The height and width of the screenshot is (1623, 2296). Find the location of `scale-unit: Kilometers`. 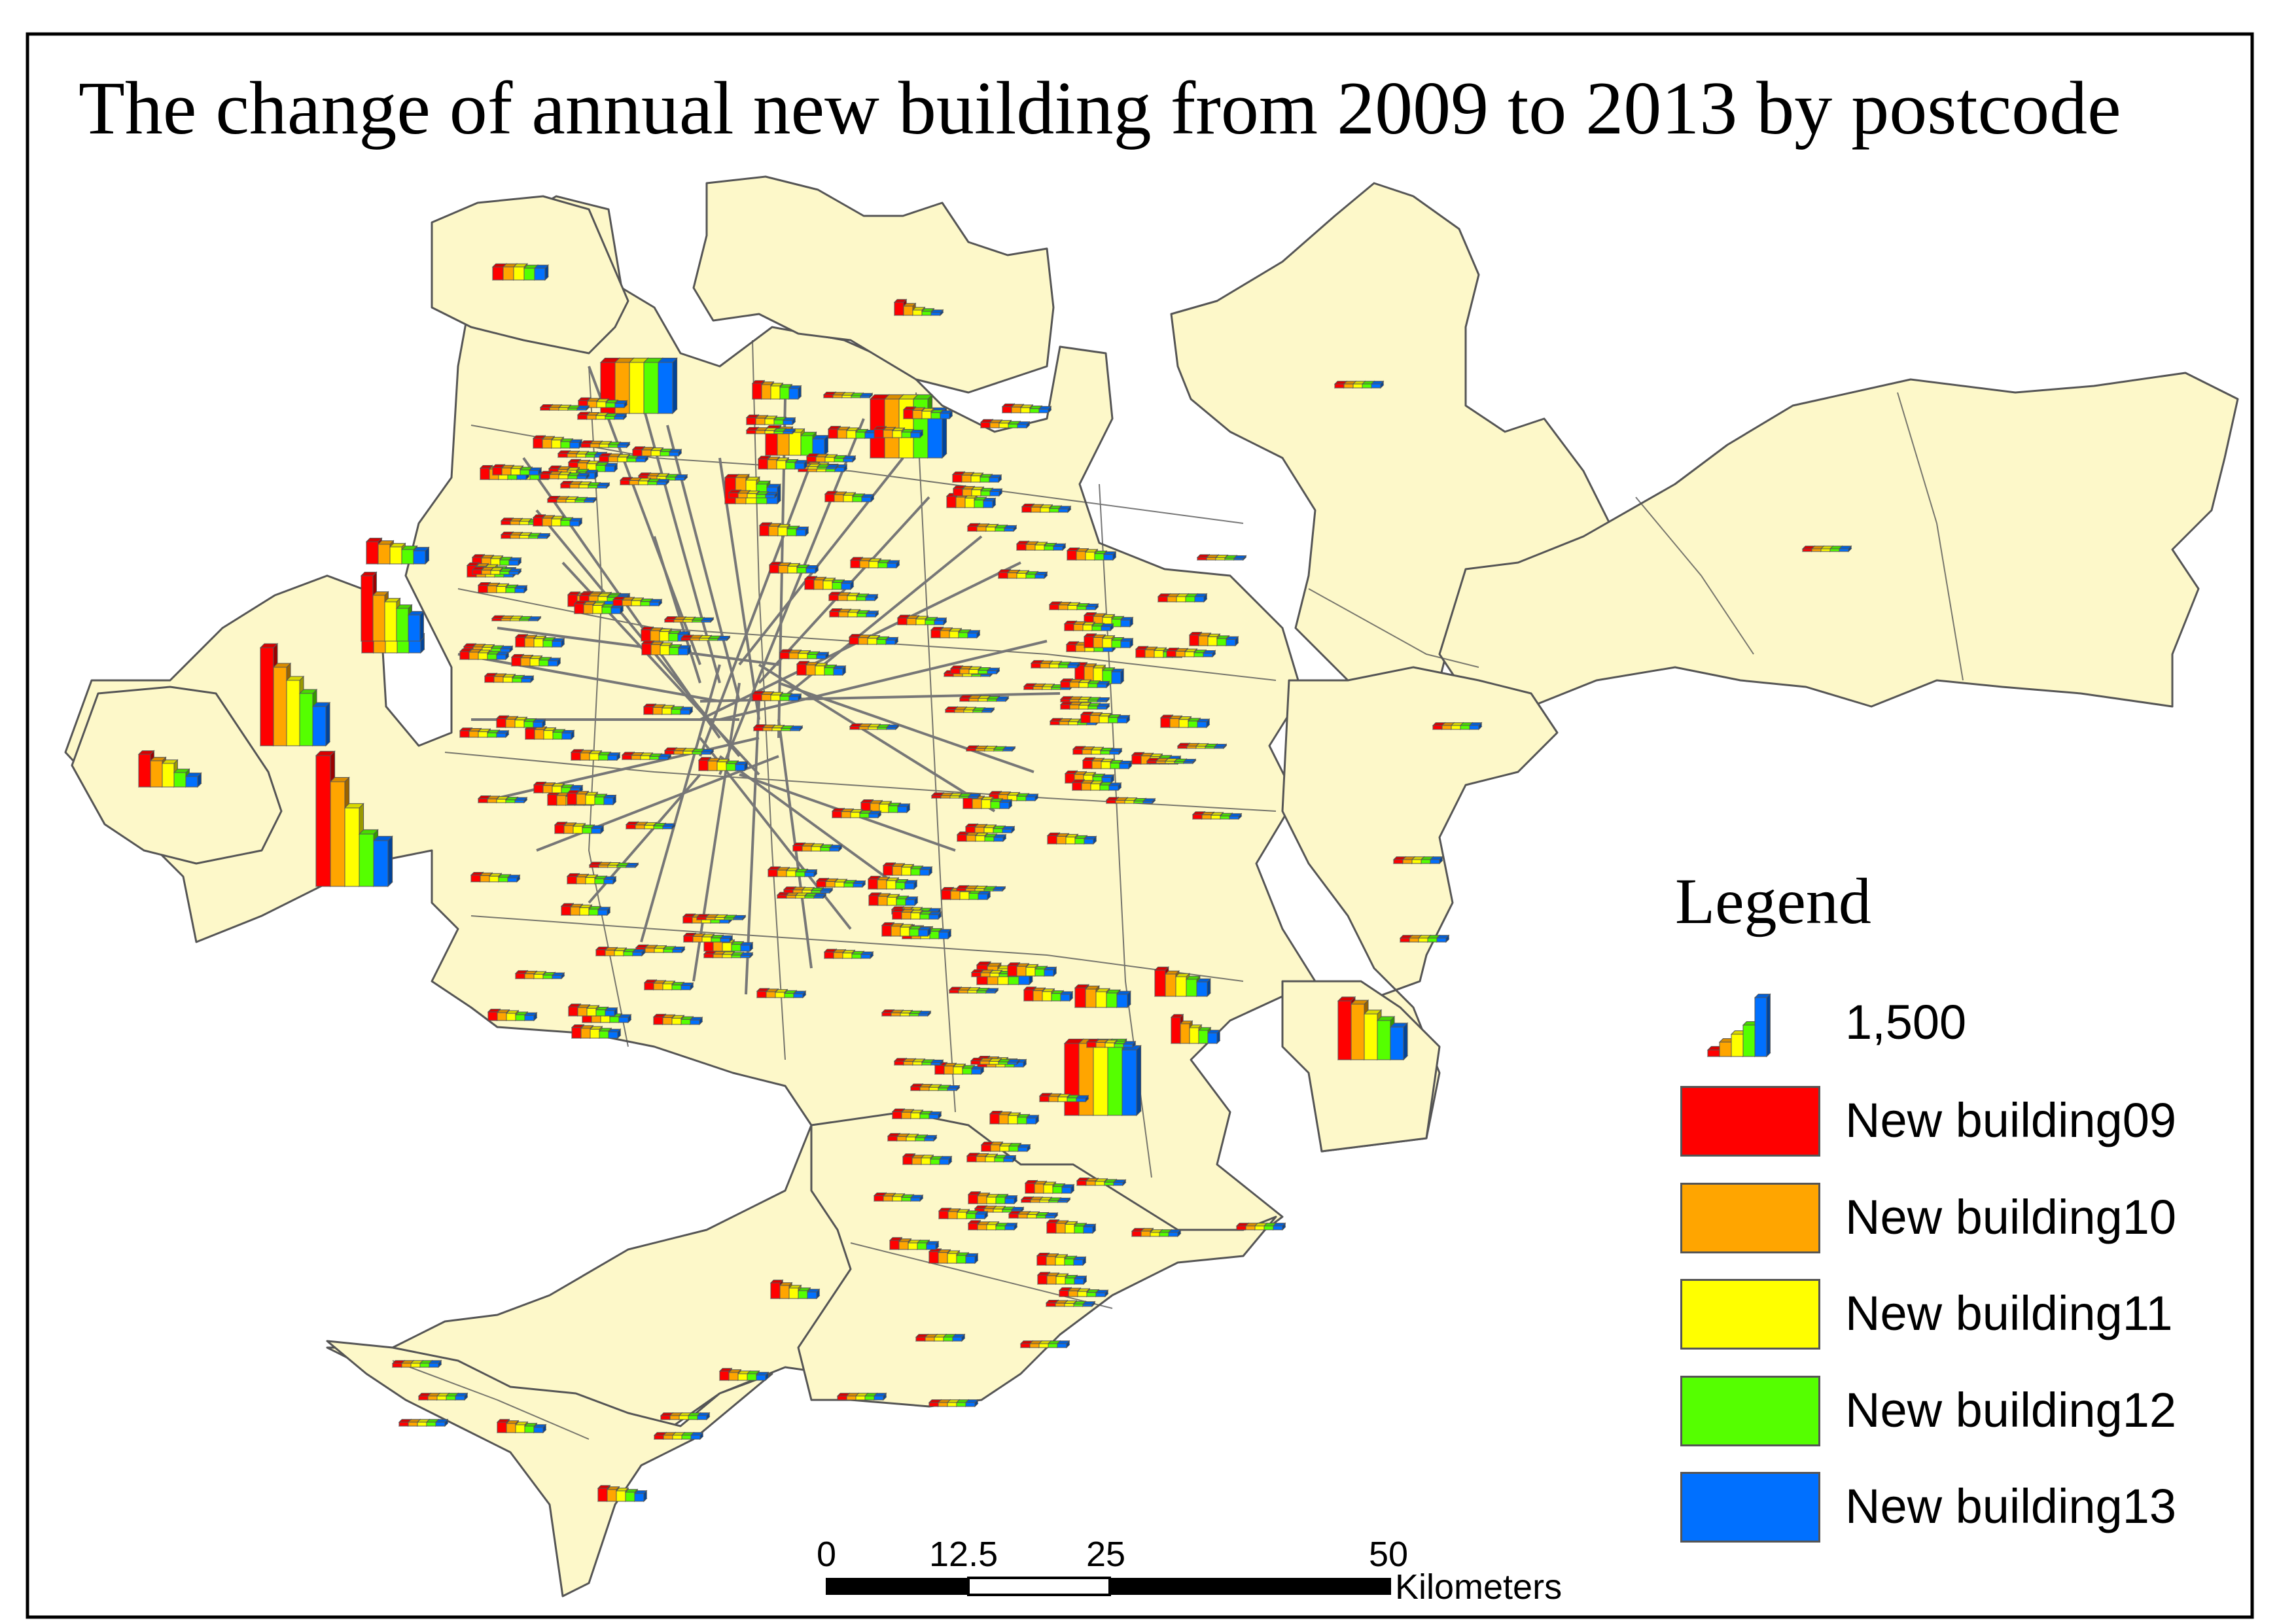

scale-unit: Kilometers is located at coordinates (1479, 1587).